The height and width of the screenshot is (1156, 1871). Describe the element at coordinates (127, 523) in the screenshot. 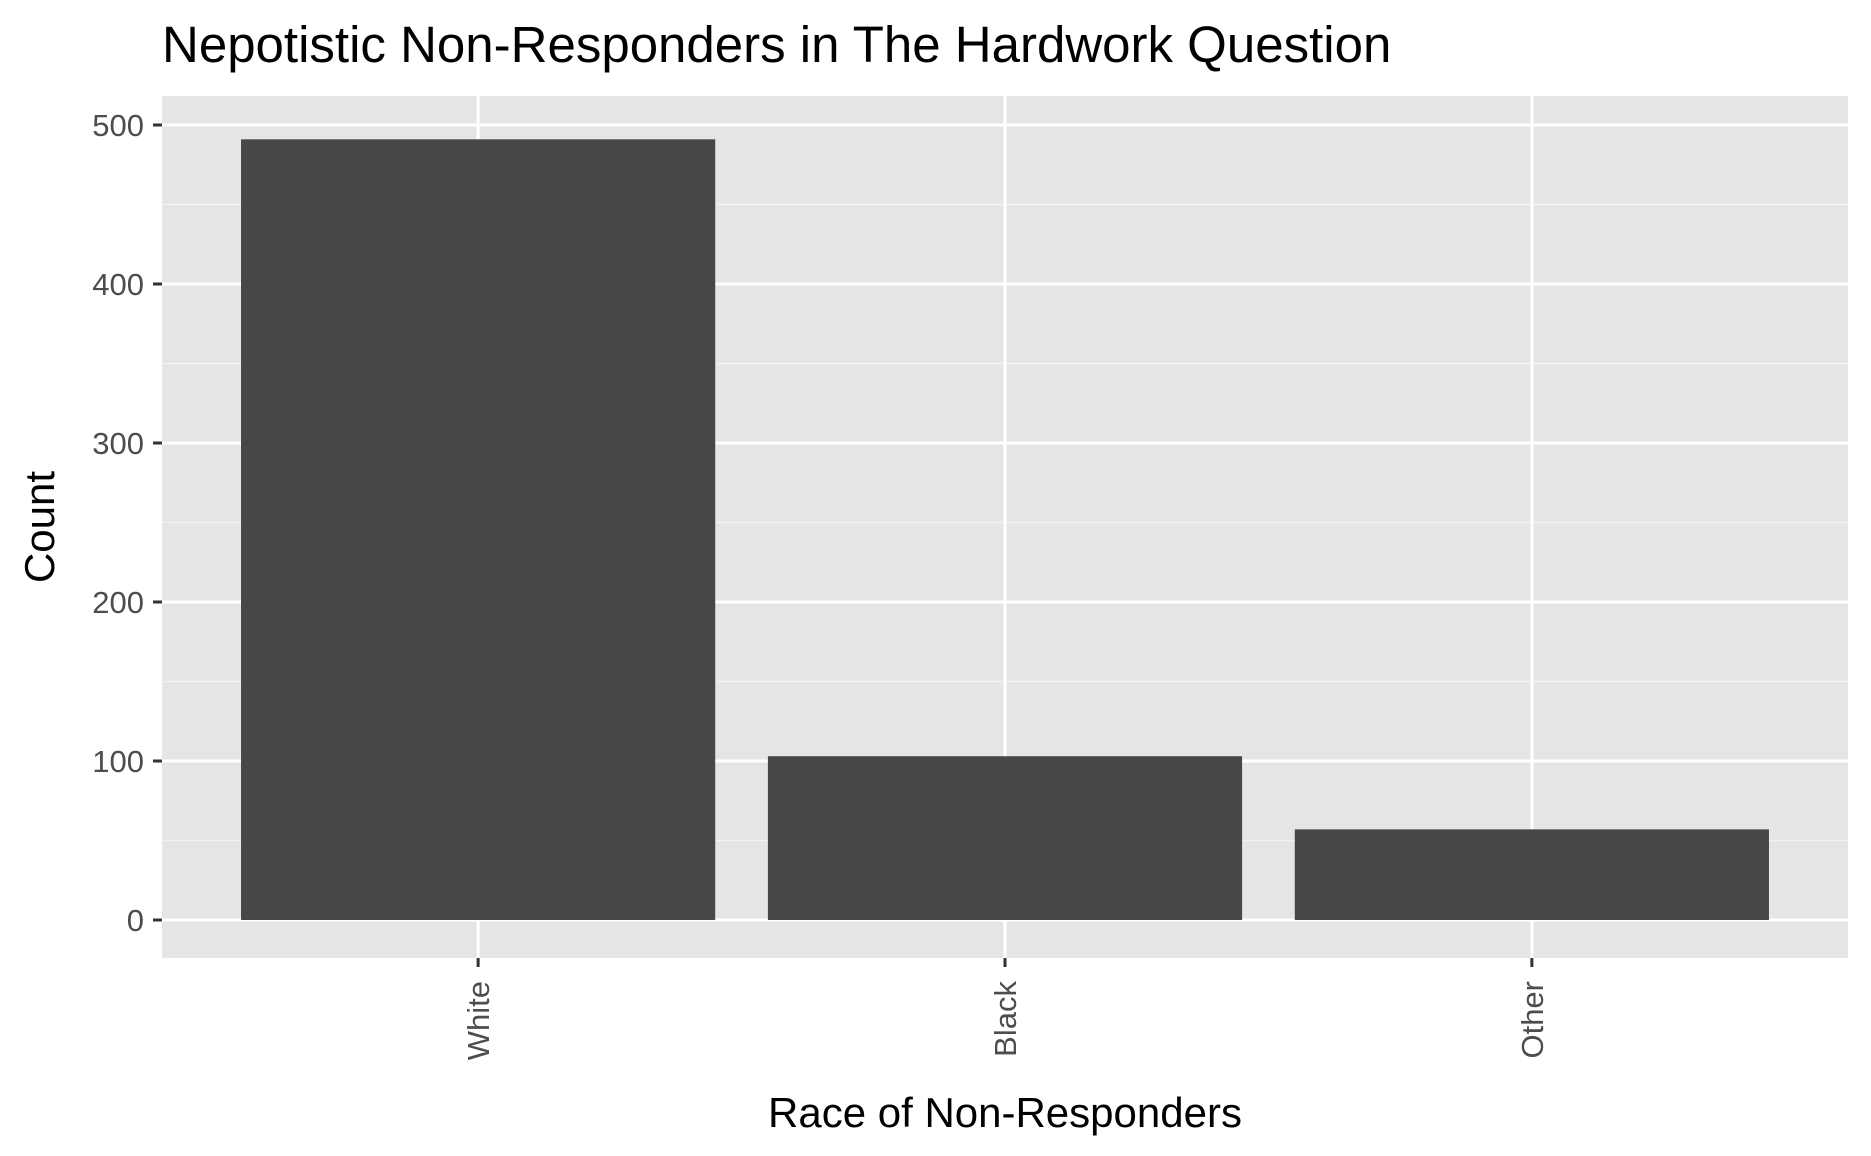

I see `y-axis: 0 100 200 300 400 500` at that location.